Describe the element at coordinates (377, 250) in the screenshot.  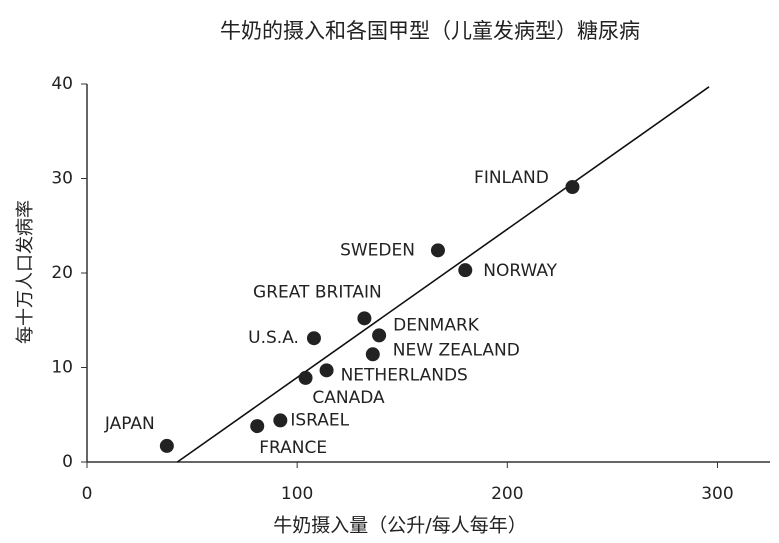
I see `point-label: SWEDEN` at that location.